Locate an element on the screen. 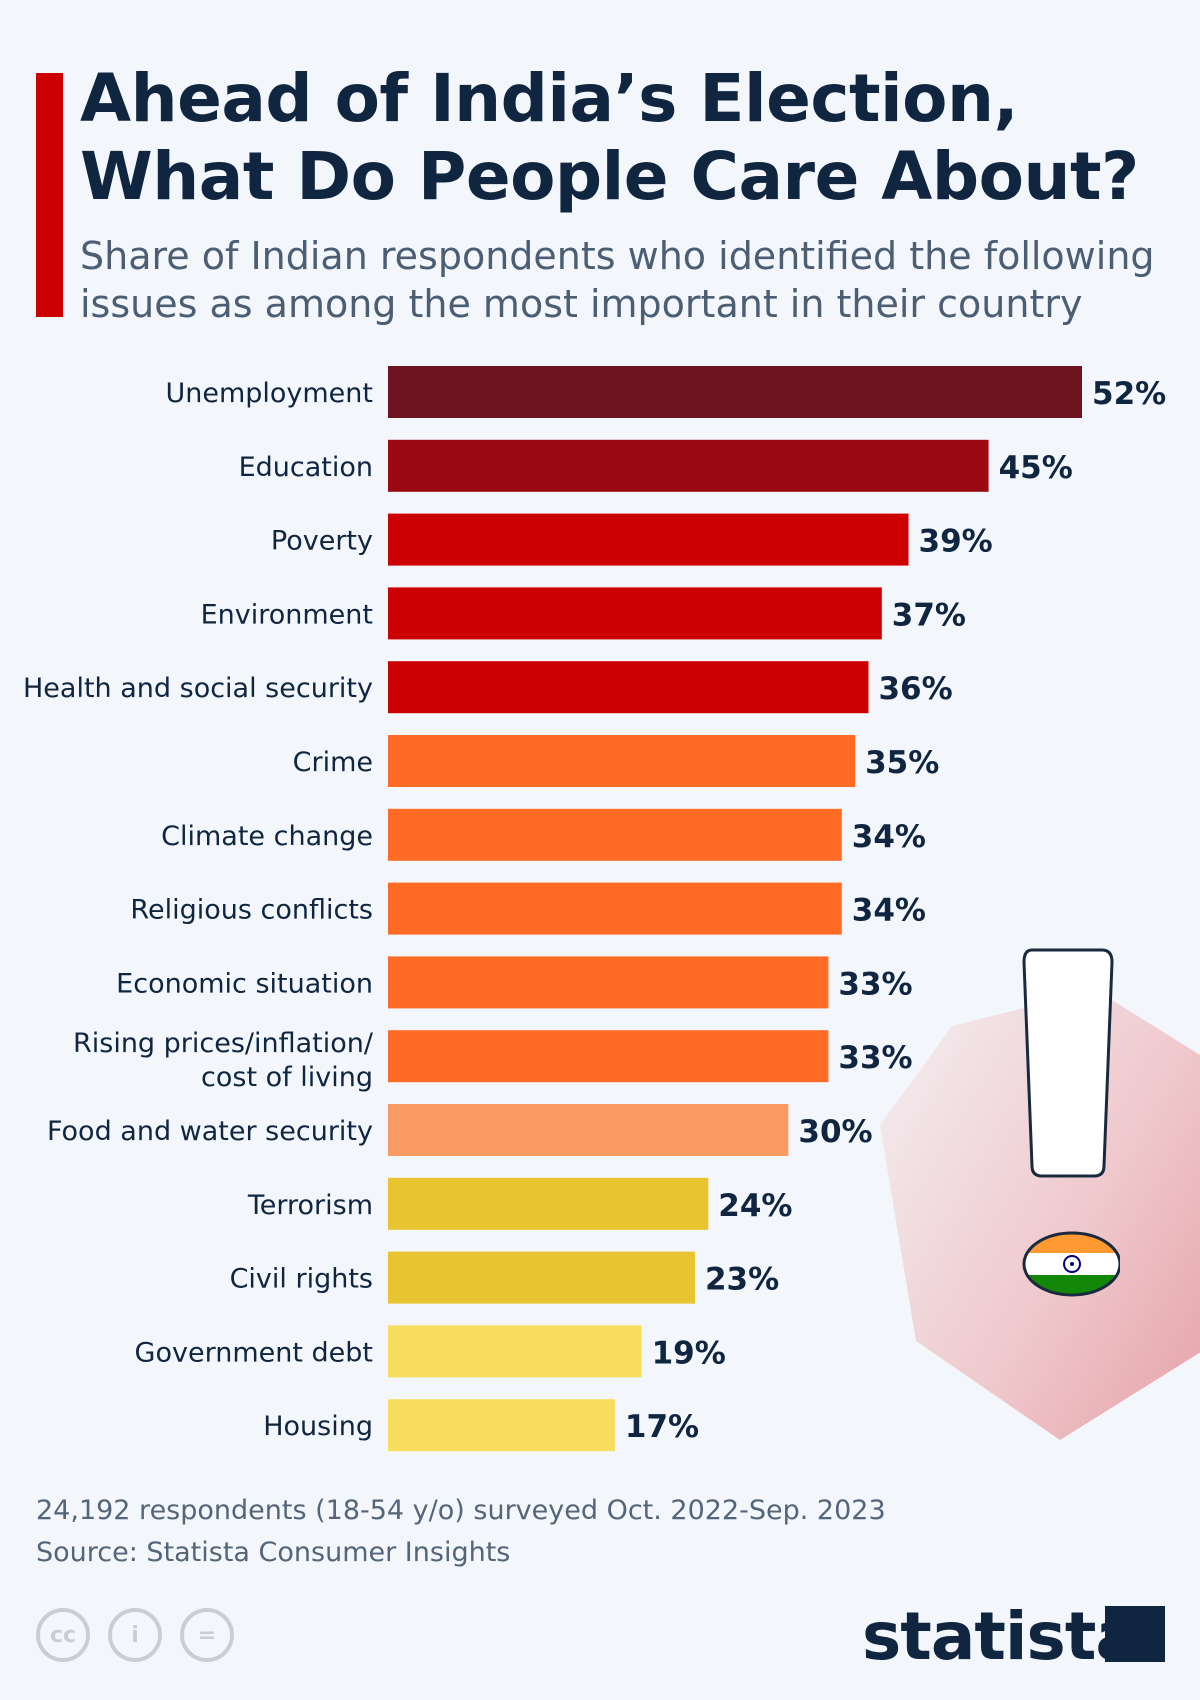 The height and width of the screenshot is (1700, 1200). category-label: Economic situation is located at coordinates (244, 983).